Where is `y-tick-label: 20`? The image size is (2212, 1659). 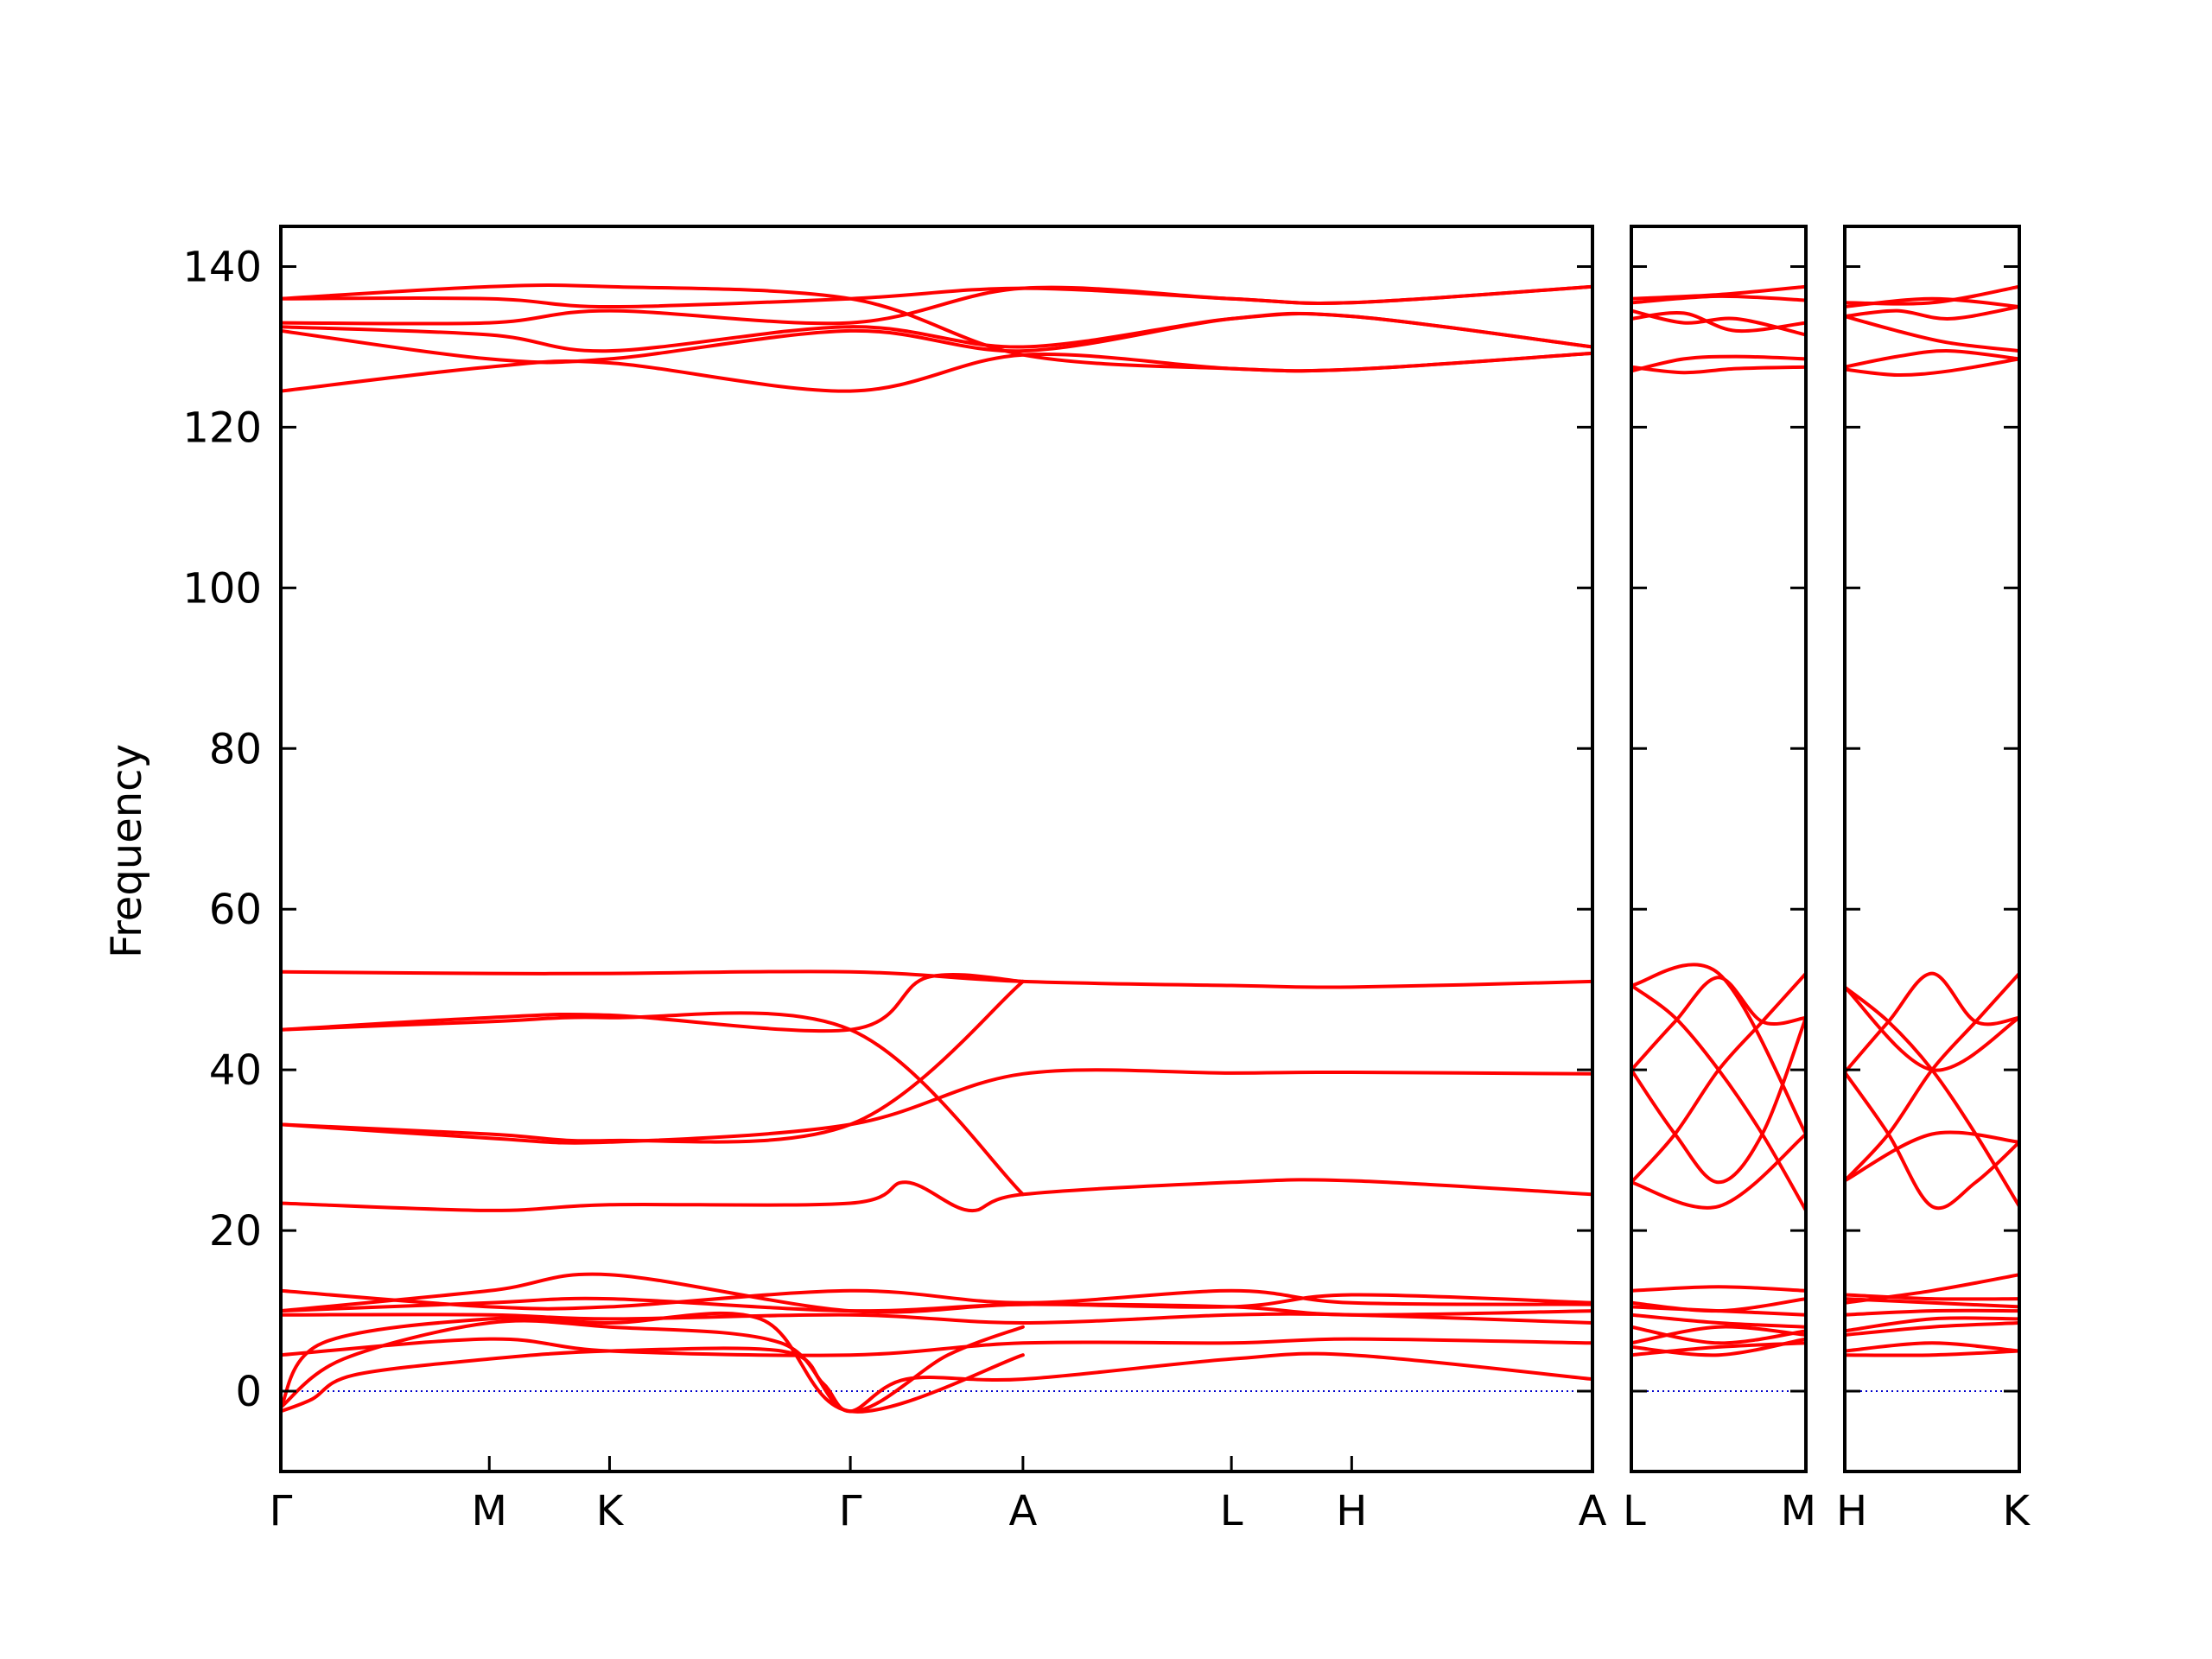 y-tick-label: 20 is located at coordinates (235, 1231).